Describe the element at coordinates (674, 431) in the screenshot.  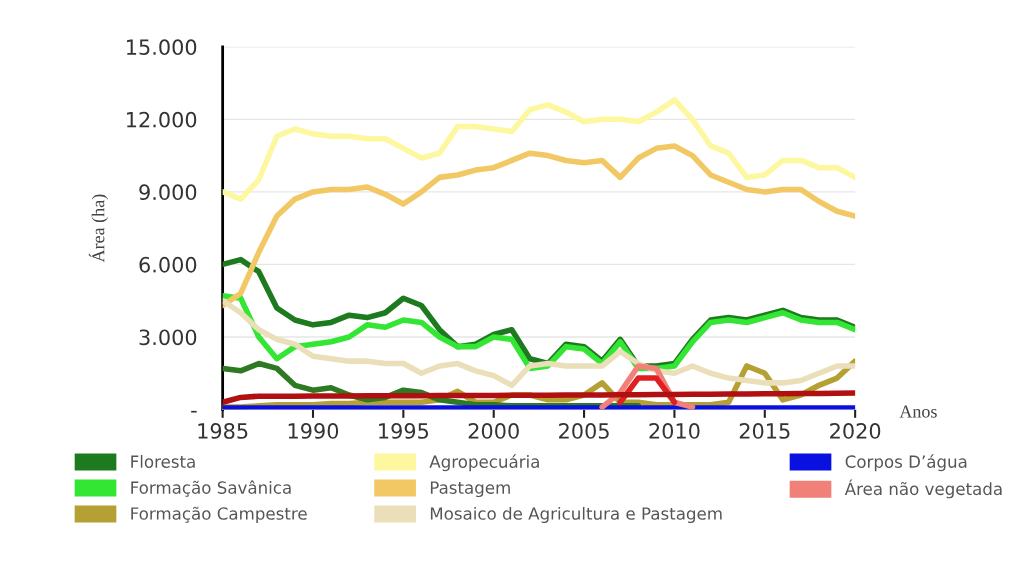
I see `x-tick-label: 2010` at that location.